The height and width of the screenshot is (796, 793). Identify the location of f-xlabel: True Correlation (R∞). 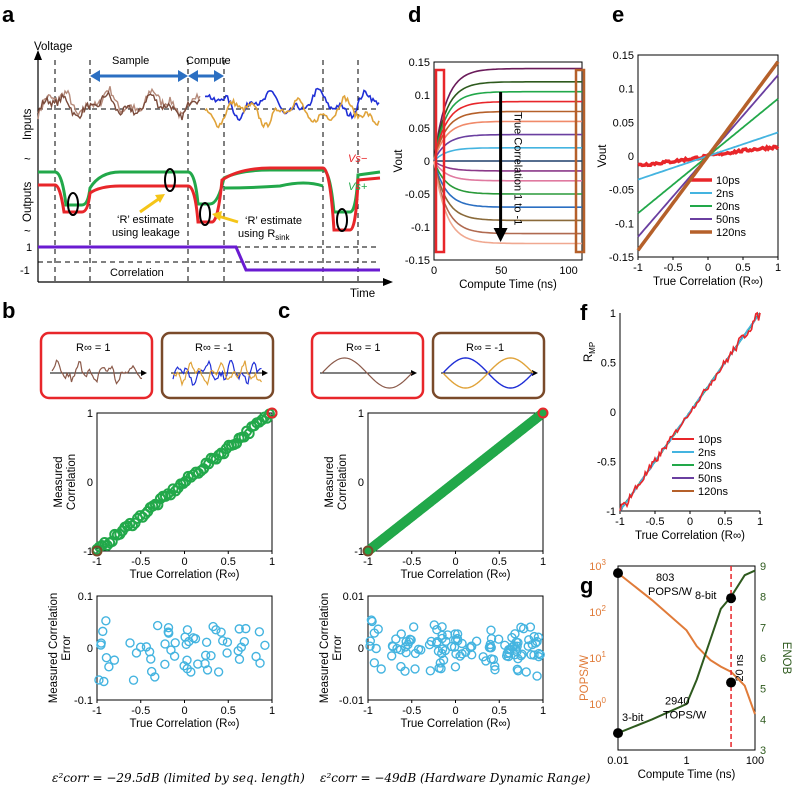
(690, 536).